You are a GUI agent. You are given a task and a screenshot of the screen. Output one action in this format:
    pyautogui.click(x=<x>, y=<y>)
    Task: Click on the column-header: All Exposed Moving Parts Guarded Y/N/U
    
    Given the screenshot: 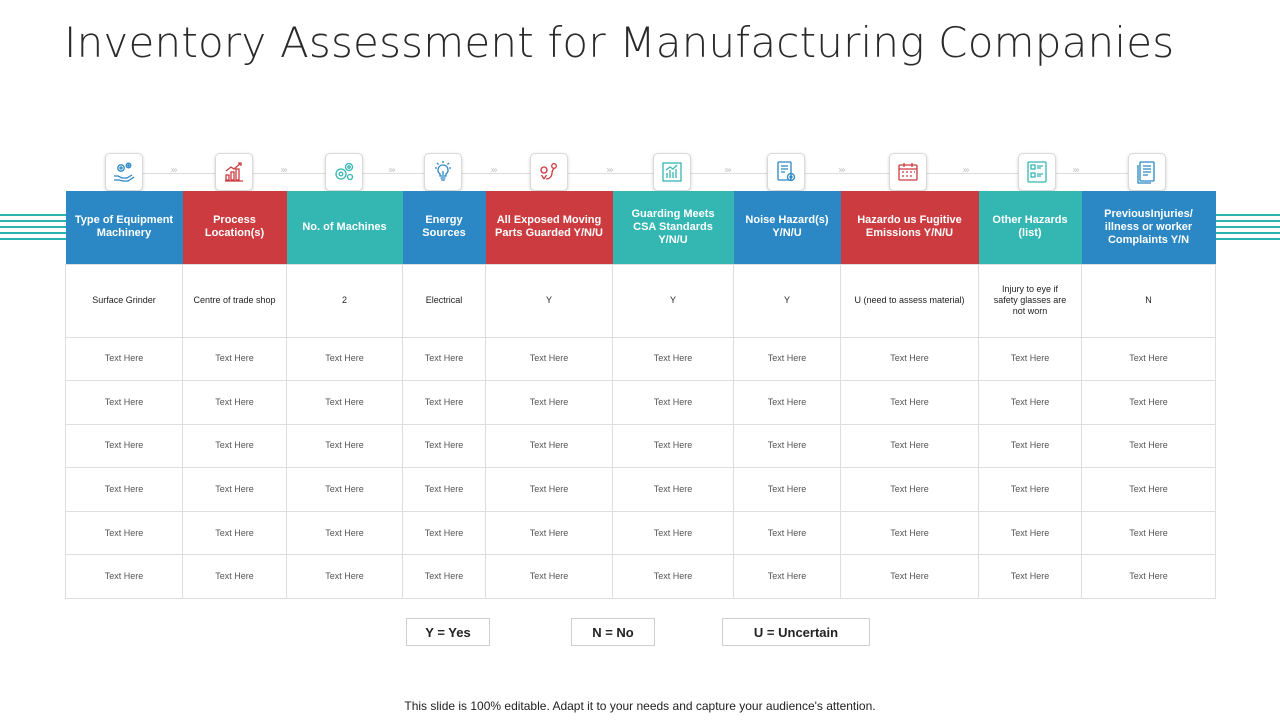 What is the action you would take?
    pyautogui.click(x=549, y=227)
    